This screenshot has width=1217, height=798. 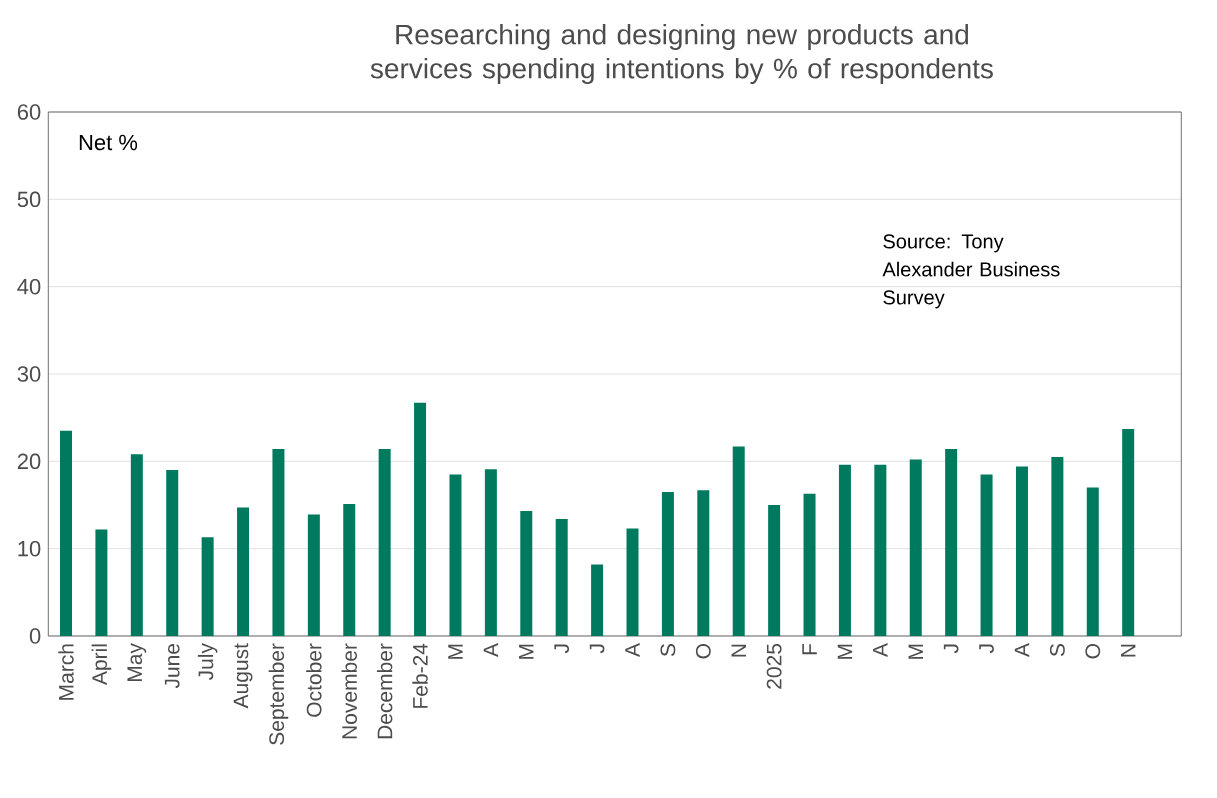 What do you see at coordinates (29, 548) in the screenshot?
I see `y-tick-label: 10` at bounding box center [29, 548].